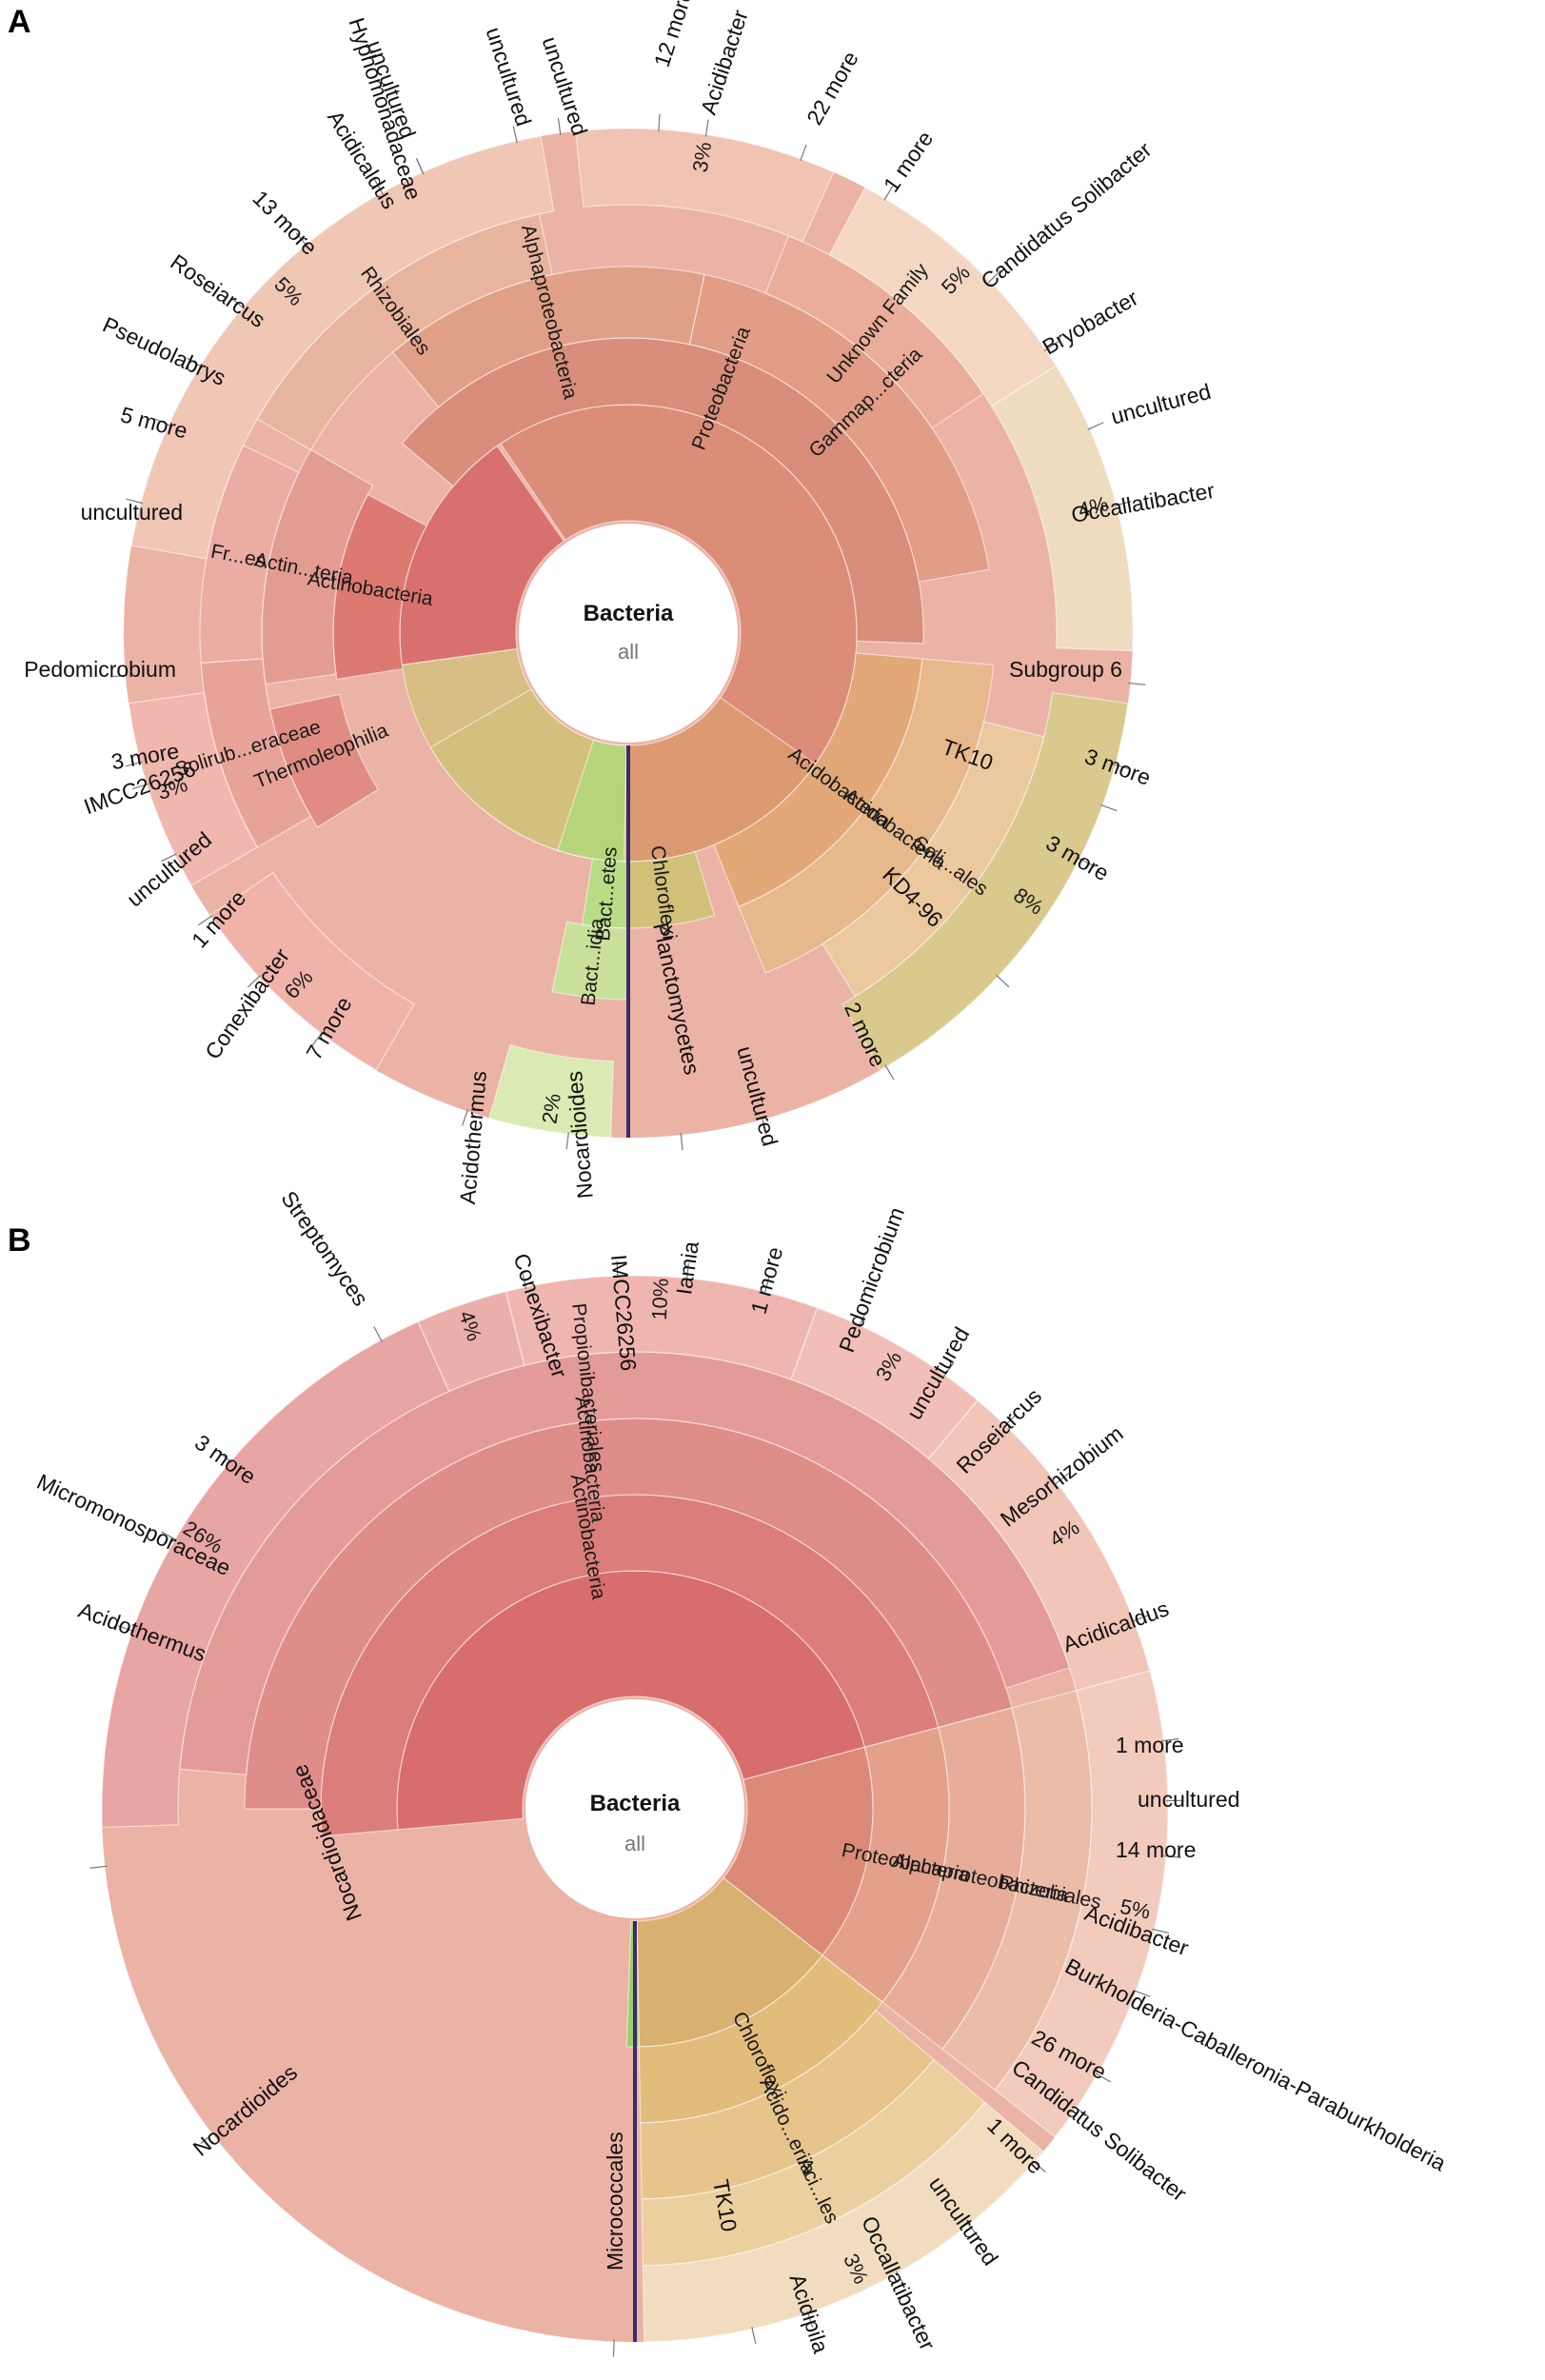  I want to click on panel-b-outer-label: Streptomyces, so click(324, 1248).